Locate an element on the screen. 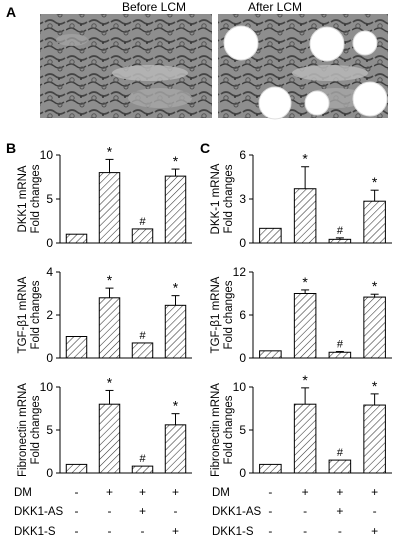  y-tick-label: 12 is located at coordinates (240, 272).